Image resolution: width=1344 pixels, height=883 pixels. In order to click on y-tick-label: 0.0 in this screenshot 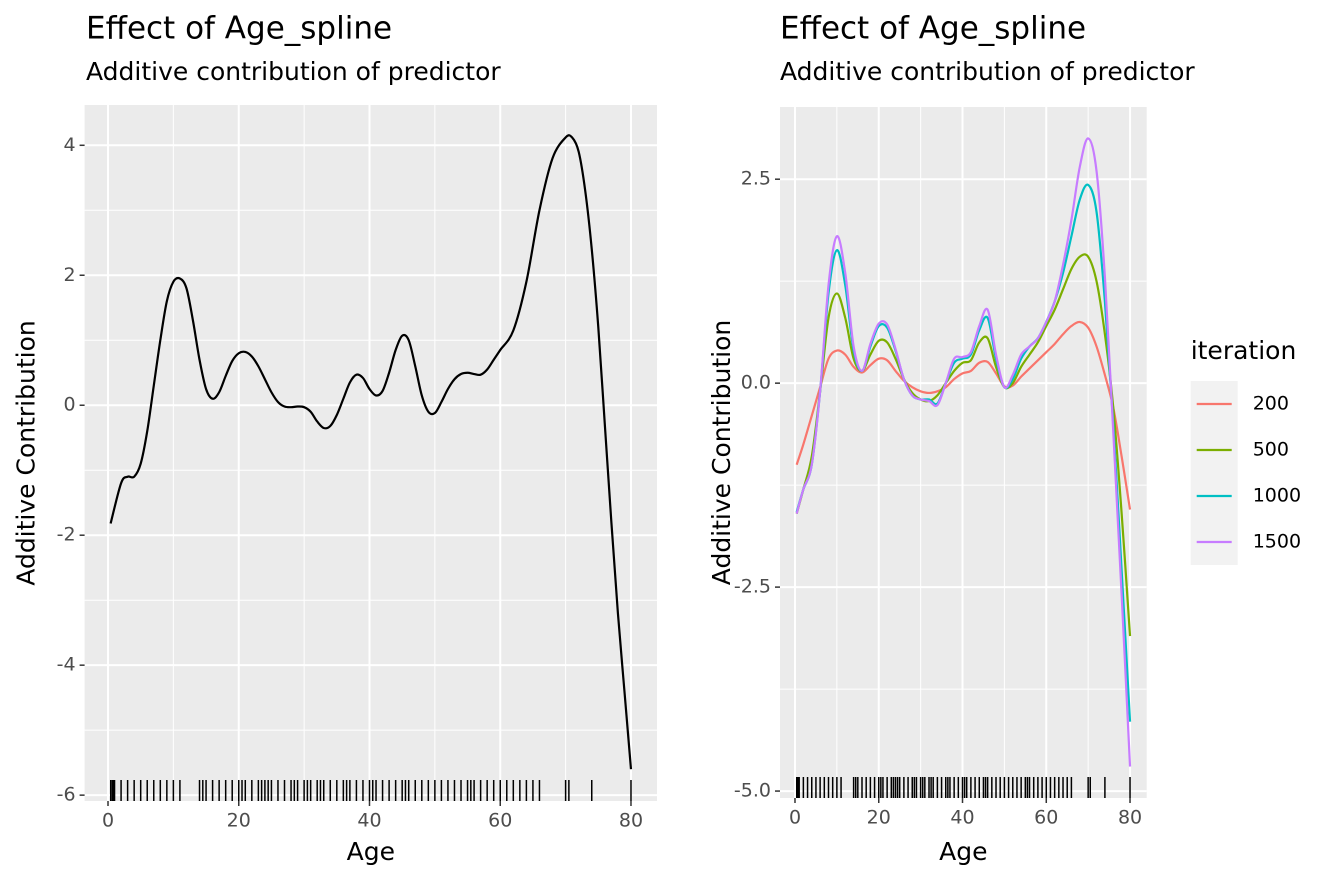, I will do `click(756, 383)`.